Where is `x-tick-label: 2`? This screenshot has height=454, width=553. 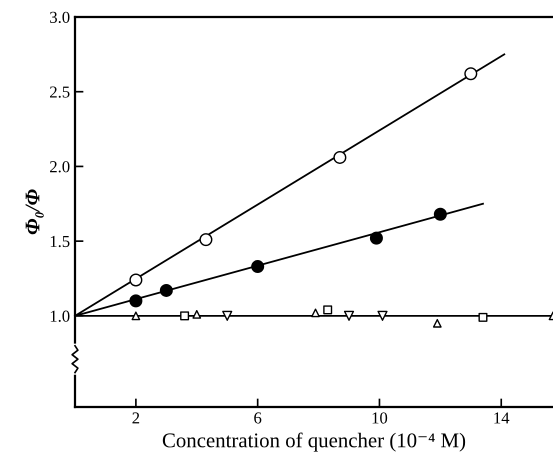
x-tick-label: 2 is located at coordinates (136, 418).